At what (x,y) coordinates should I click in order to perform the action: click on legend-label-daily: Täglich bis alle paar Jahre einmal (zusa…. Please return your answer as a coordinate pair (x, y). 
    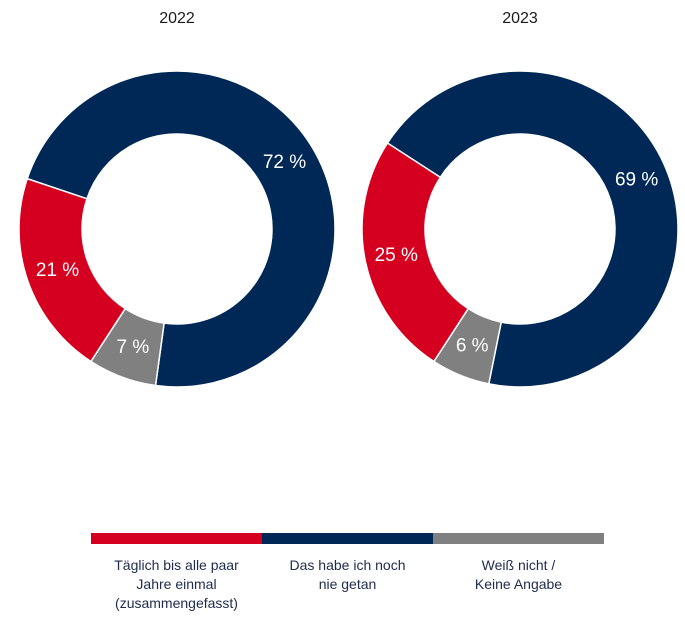
    Looking at the image, I should click on (176, 584).